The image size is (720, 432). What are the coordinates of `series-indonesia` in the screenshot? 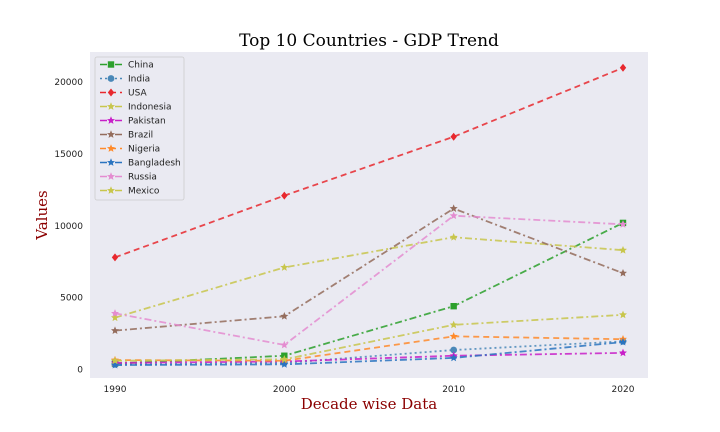 It's located at (369, 277).